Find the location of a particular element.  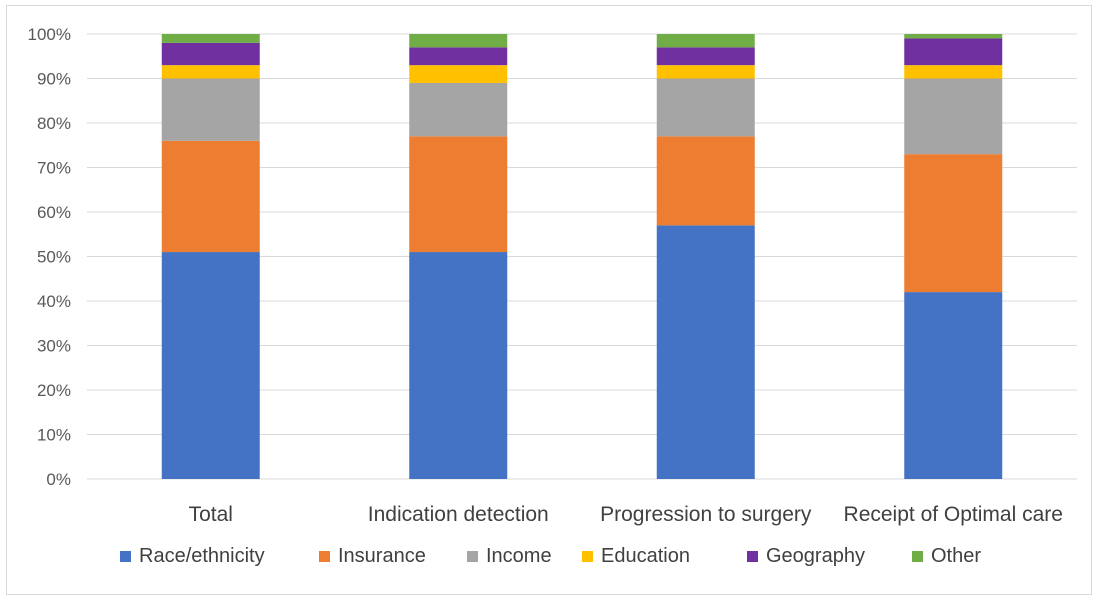

legend-label: Insurance is located at coordinates (382, 556).